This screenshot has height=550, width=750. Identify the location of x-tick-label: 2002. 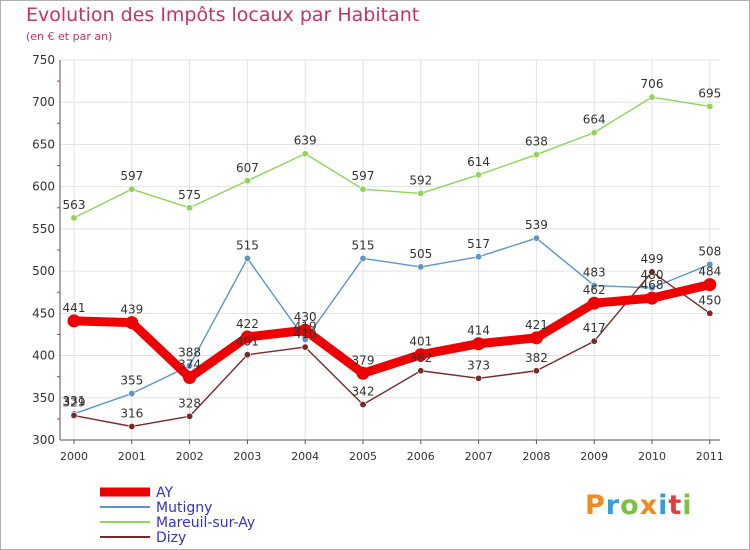
(190, 456).